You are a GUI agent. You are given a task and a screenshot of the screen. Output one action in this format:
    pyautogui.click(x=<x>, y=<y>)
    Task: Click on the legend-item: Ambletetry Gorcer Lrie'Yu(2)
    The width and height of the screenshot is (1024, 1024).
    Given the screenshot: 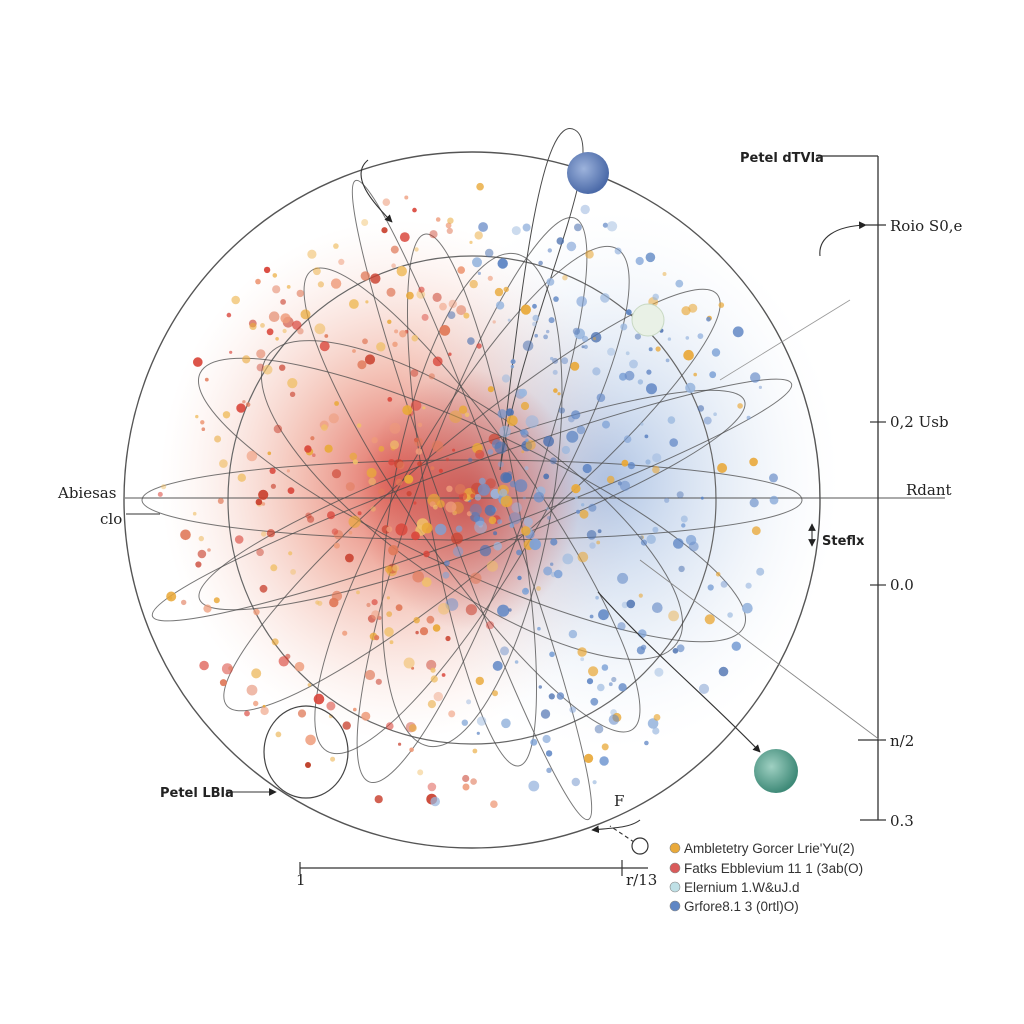 What is the action you would take?
    pyautogui.click(x=762, y=848)
    